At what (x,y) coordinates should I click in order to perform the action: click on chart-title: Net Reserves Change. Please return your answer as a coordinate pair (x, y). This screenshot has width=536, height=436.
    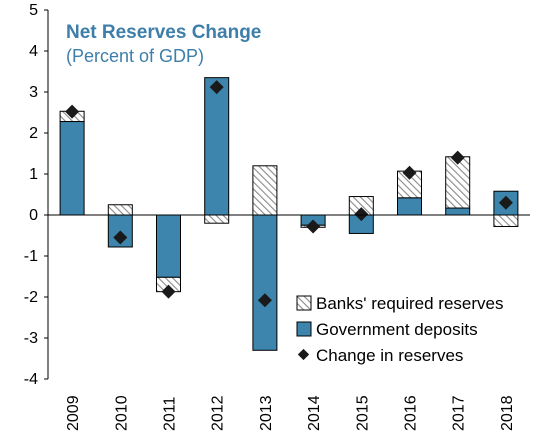
    Looking at the image, I should click on (163, 32).